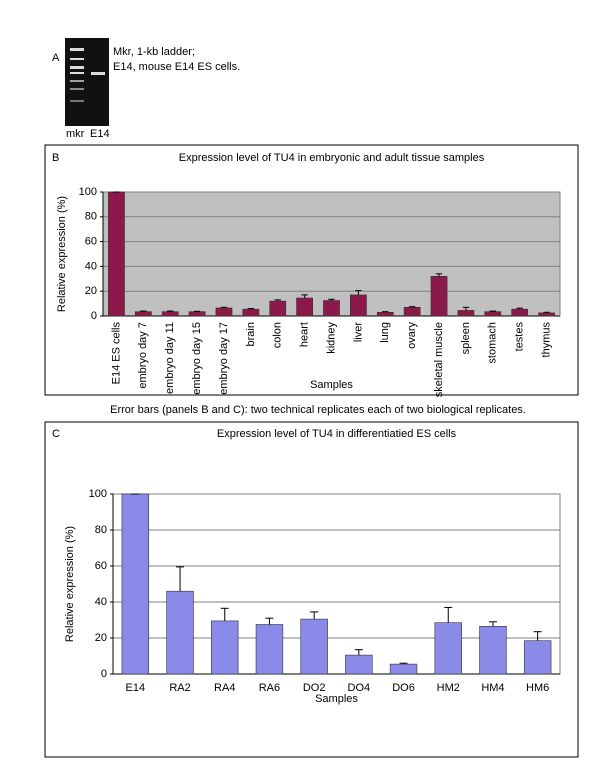  I want to click on x-tick-label: brain, so click(251, 334).